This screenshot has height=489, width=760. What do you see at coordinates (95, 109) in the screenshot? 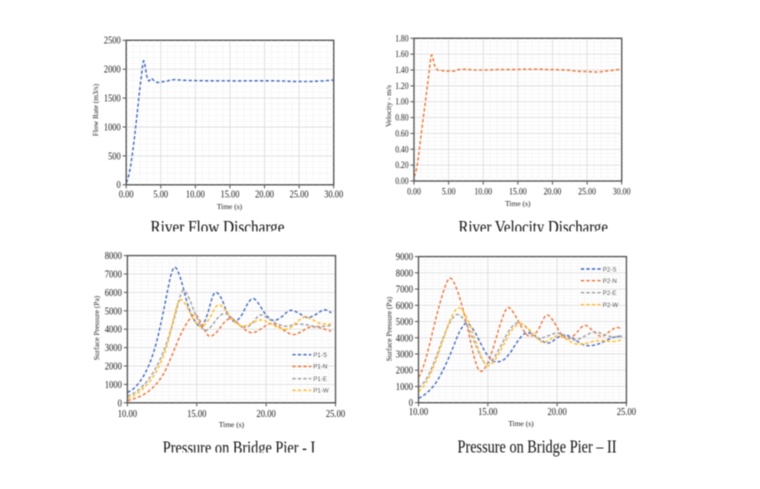
I see `svg-text: Flow Rate (m3/s)` at bounding box center [95, 109].